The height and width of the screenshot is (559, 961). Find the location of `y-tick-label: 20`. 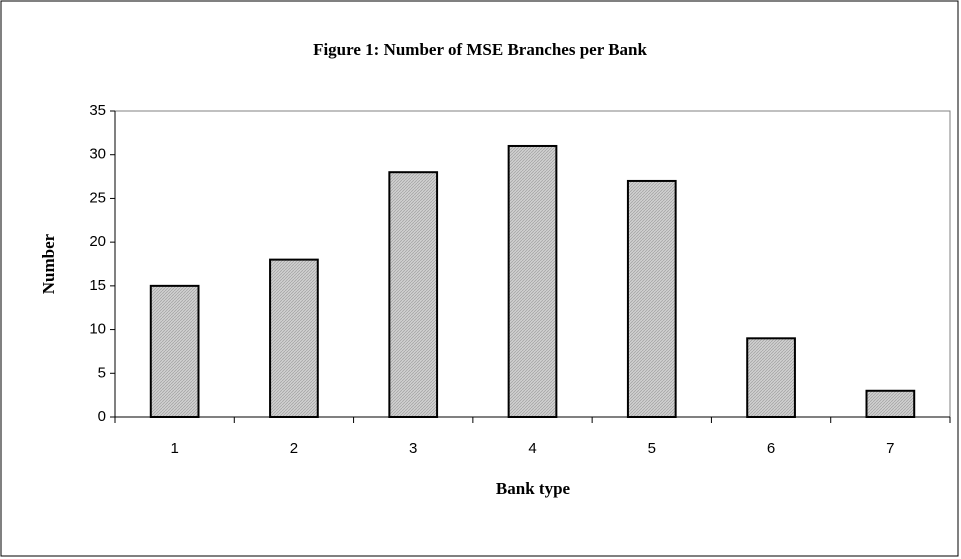

y-tick-label: 20 is located at coordinates (97, 241).